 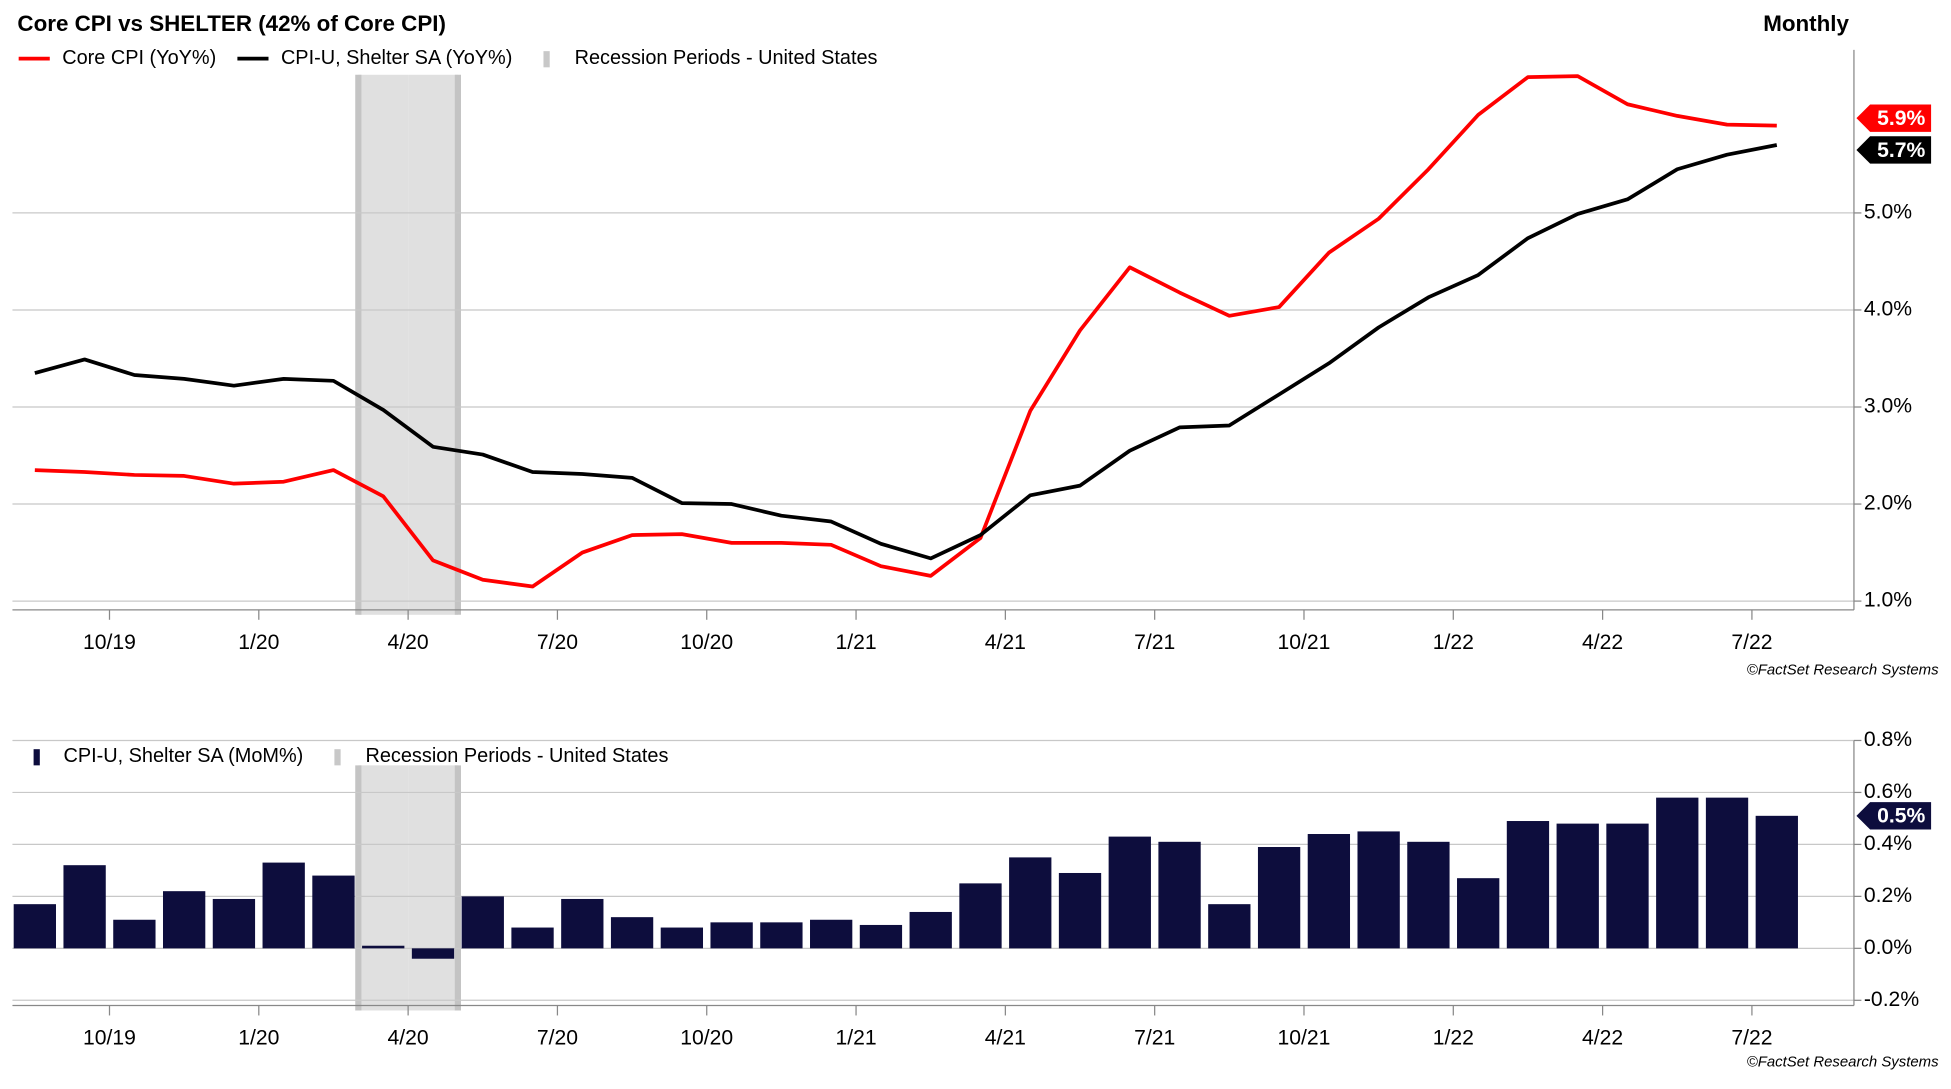 I want to click on legend-label: Core CPI (YoY%), so click(x=139, y=58).